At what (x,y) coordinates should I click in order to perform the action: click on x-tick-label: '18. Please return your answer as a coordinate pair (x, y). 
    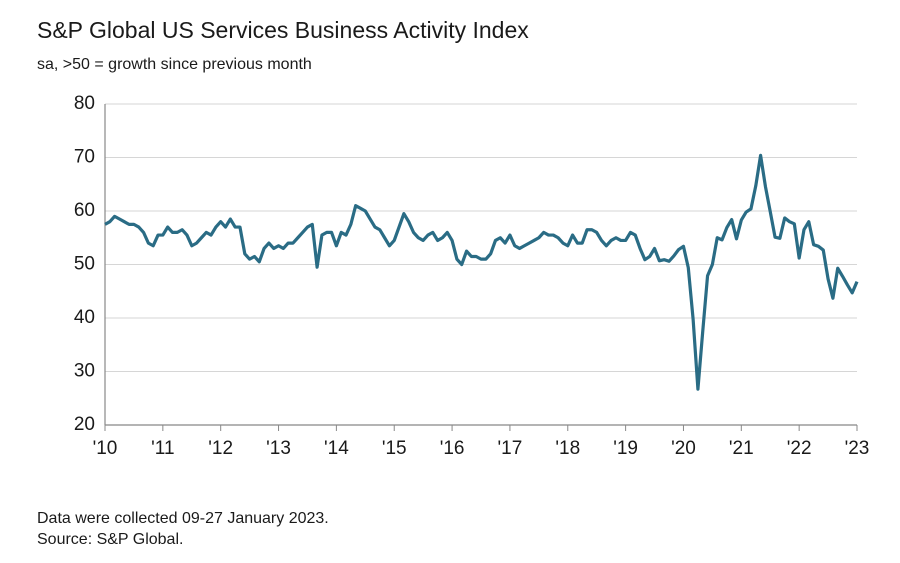
    Looking at the image, I should click on (567, 448).